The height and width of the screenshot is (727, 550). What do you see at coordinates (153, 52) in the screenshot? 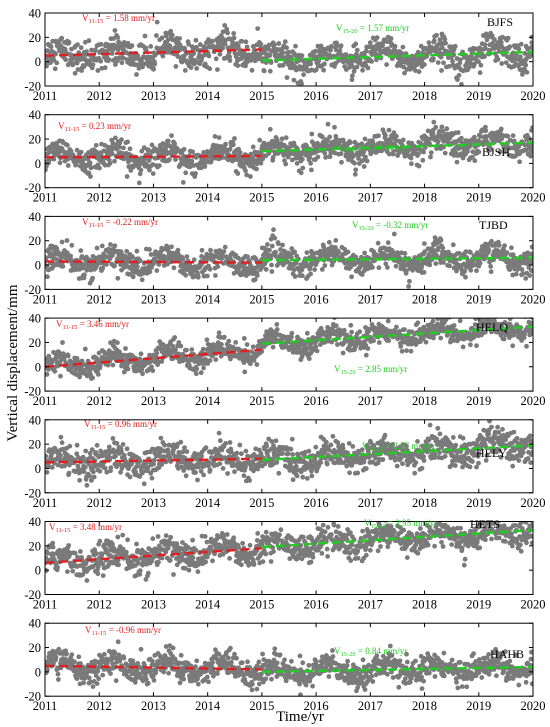
I see `trend-line-2011-2015` at bounding box center [153, 52].